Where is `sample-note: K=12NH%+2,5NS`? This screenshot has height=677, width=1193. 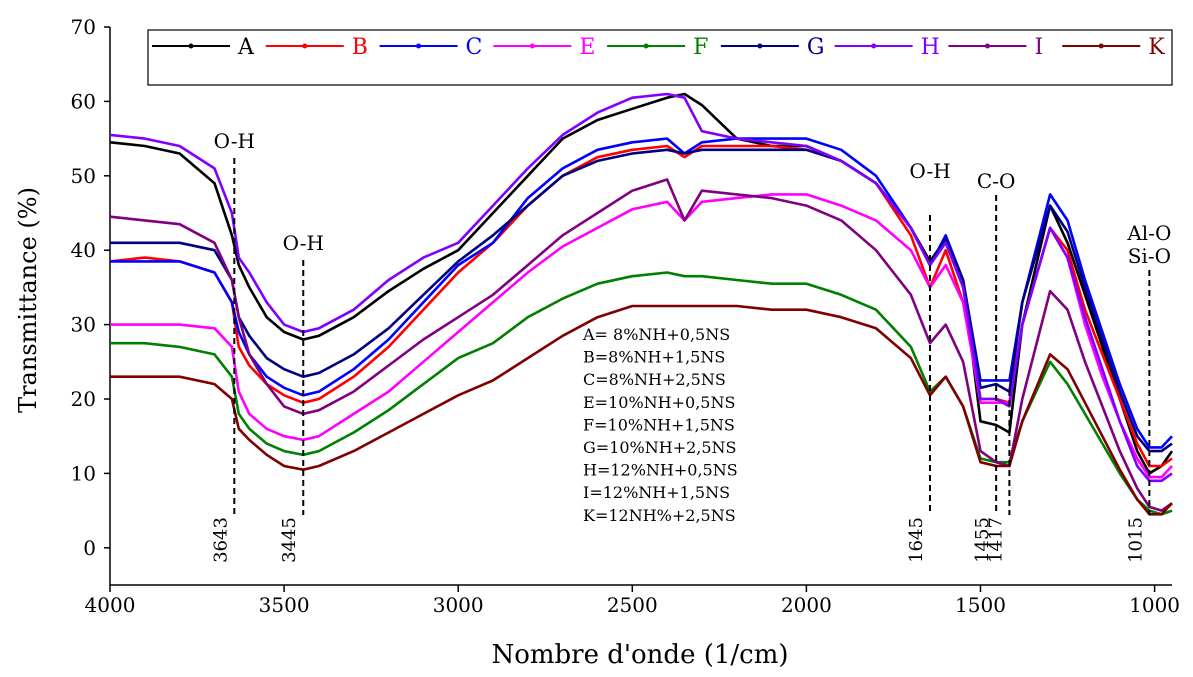 sample-note: K=12NH%+2,5NS is located at coordinates (659, 515).